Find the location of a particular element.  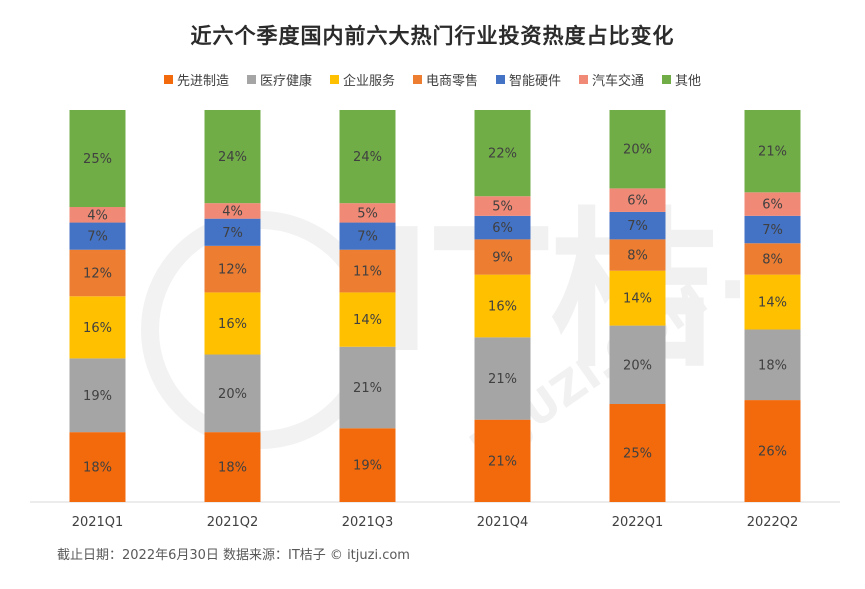

legend-item: 其他 is located at coordinates (681, 79).